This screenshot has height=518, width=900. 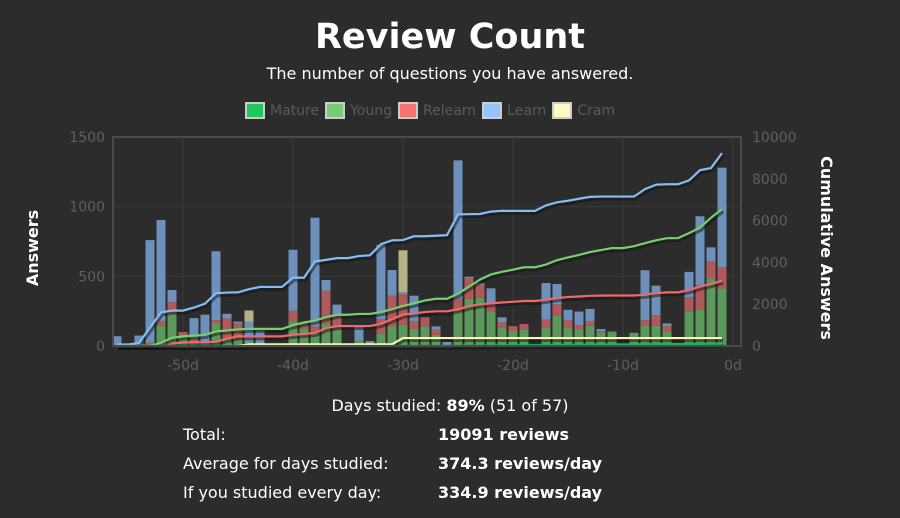 I want to click on y2-tick-label: 0, so click(x=756, y=347).